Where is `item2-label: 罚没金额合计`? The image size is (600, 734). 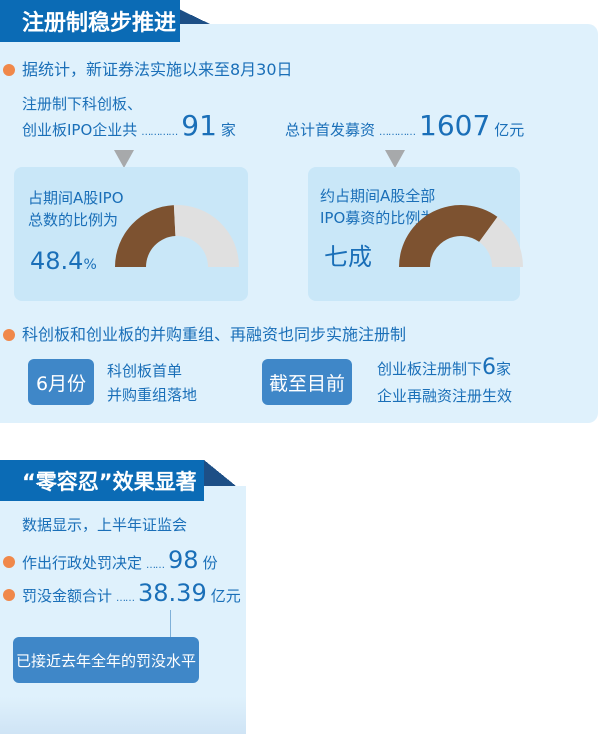
item2-label: 罚没金额合计 is located at coordinates (67, 596).